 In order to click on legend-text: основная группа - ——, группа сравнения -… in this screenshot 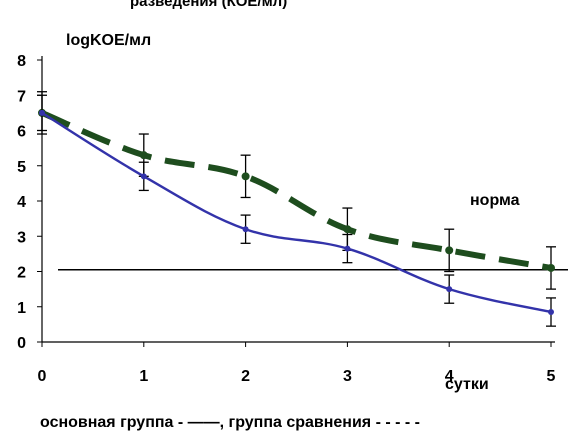, I will do `click(230, 422)`.